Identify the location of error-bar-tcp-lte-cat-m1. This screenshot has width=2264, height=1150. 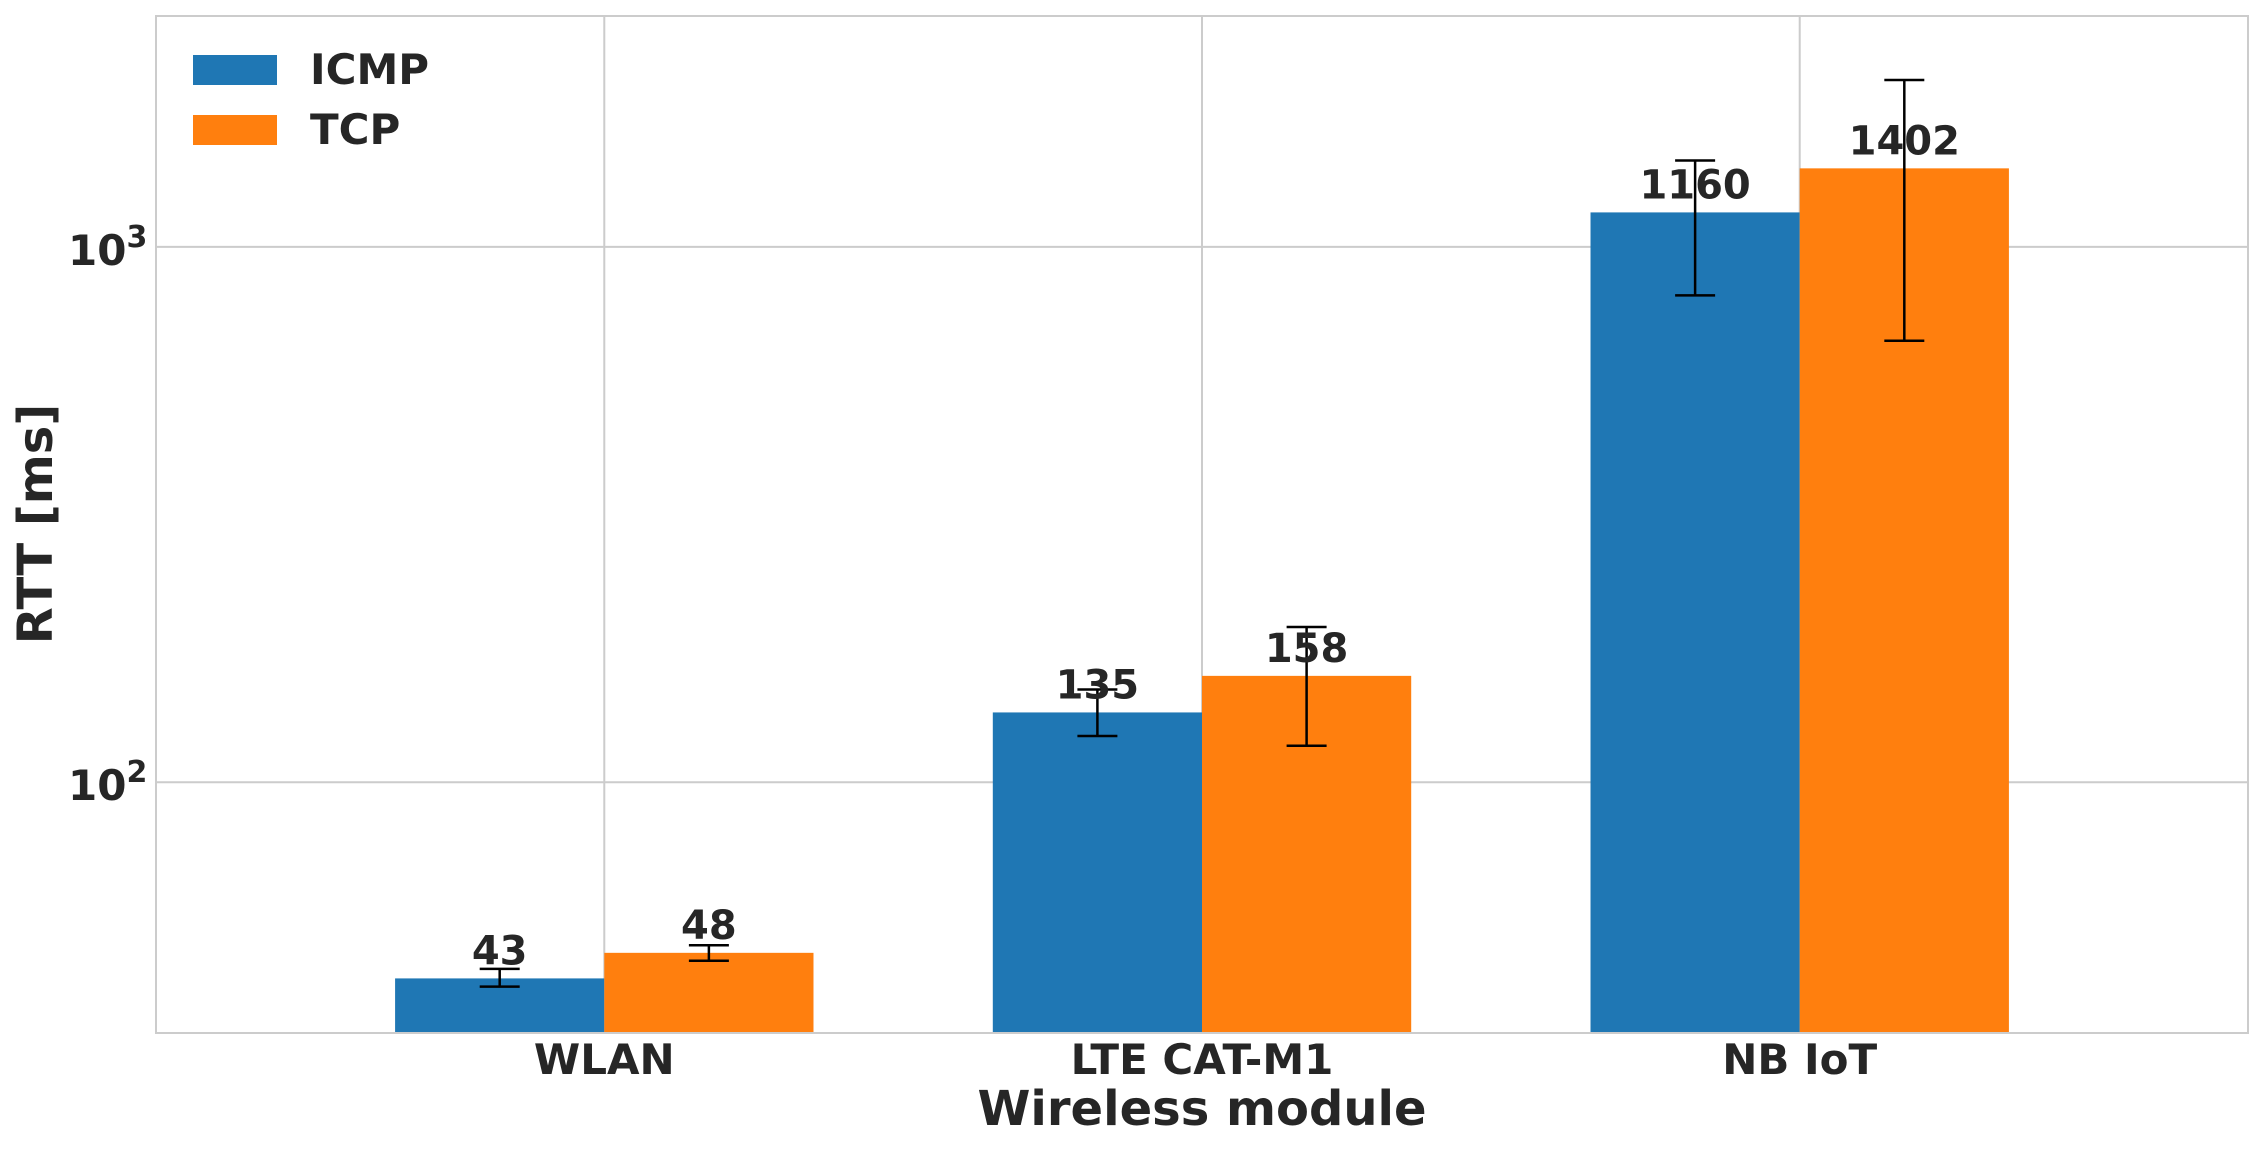
(1306, 686).